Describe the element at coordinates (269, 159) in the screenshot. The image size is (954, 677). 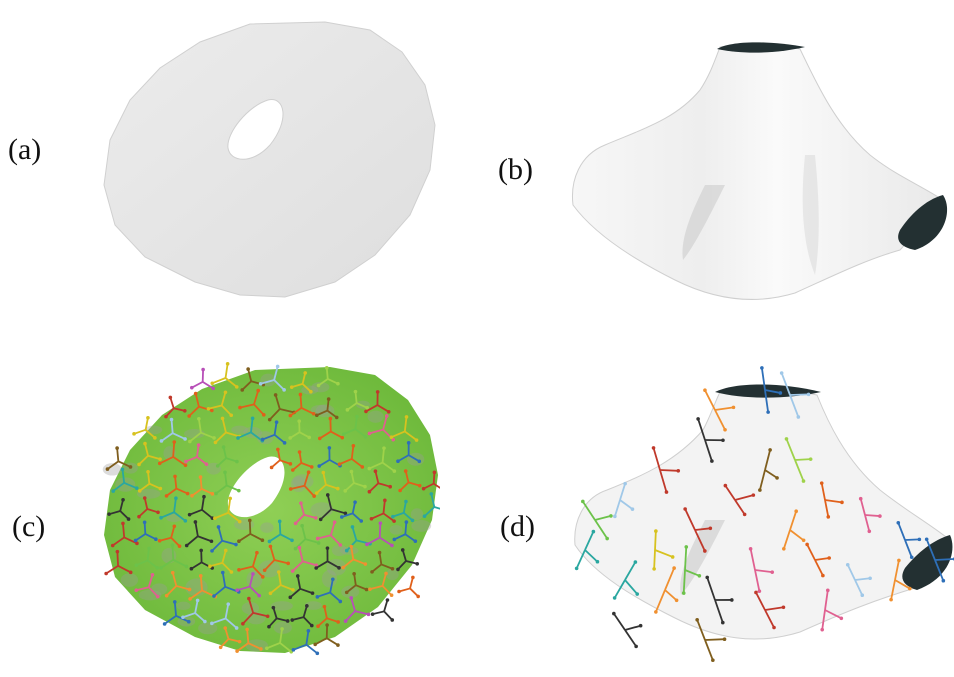
I see `annulus-body` at that location.